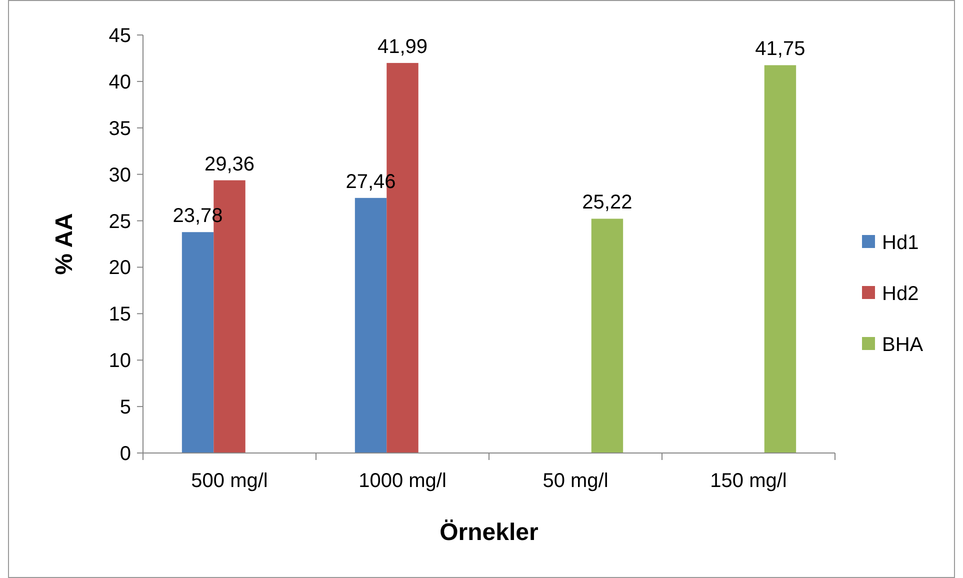 The height and width of the screenshot is (578, 963). Describe the element at coordinates (125, 407) in the screenshot. I see `y-tick-label: 5` at that location.